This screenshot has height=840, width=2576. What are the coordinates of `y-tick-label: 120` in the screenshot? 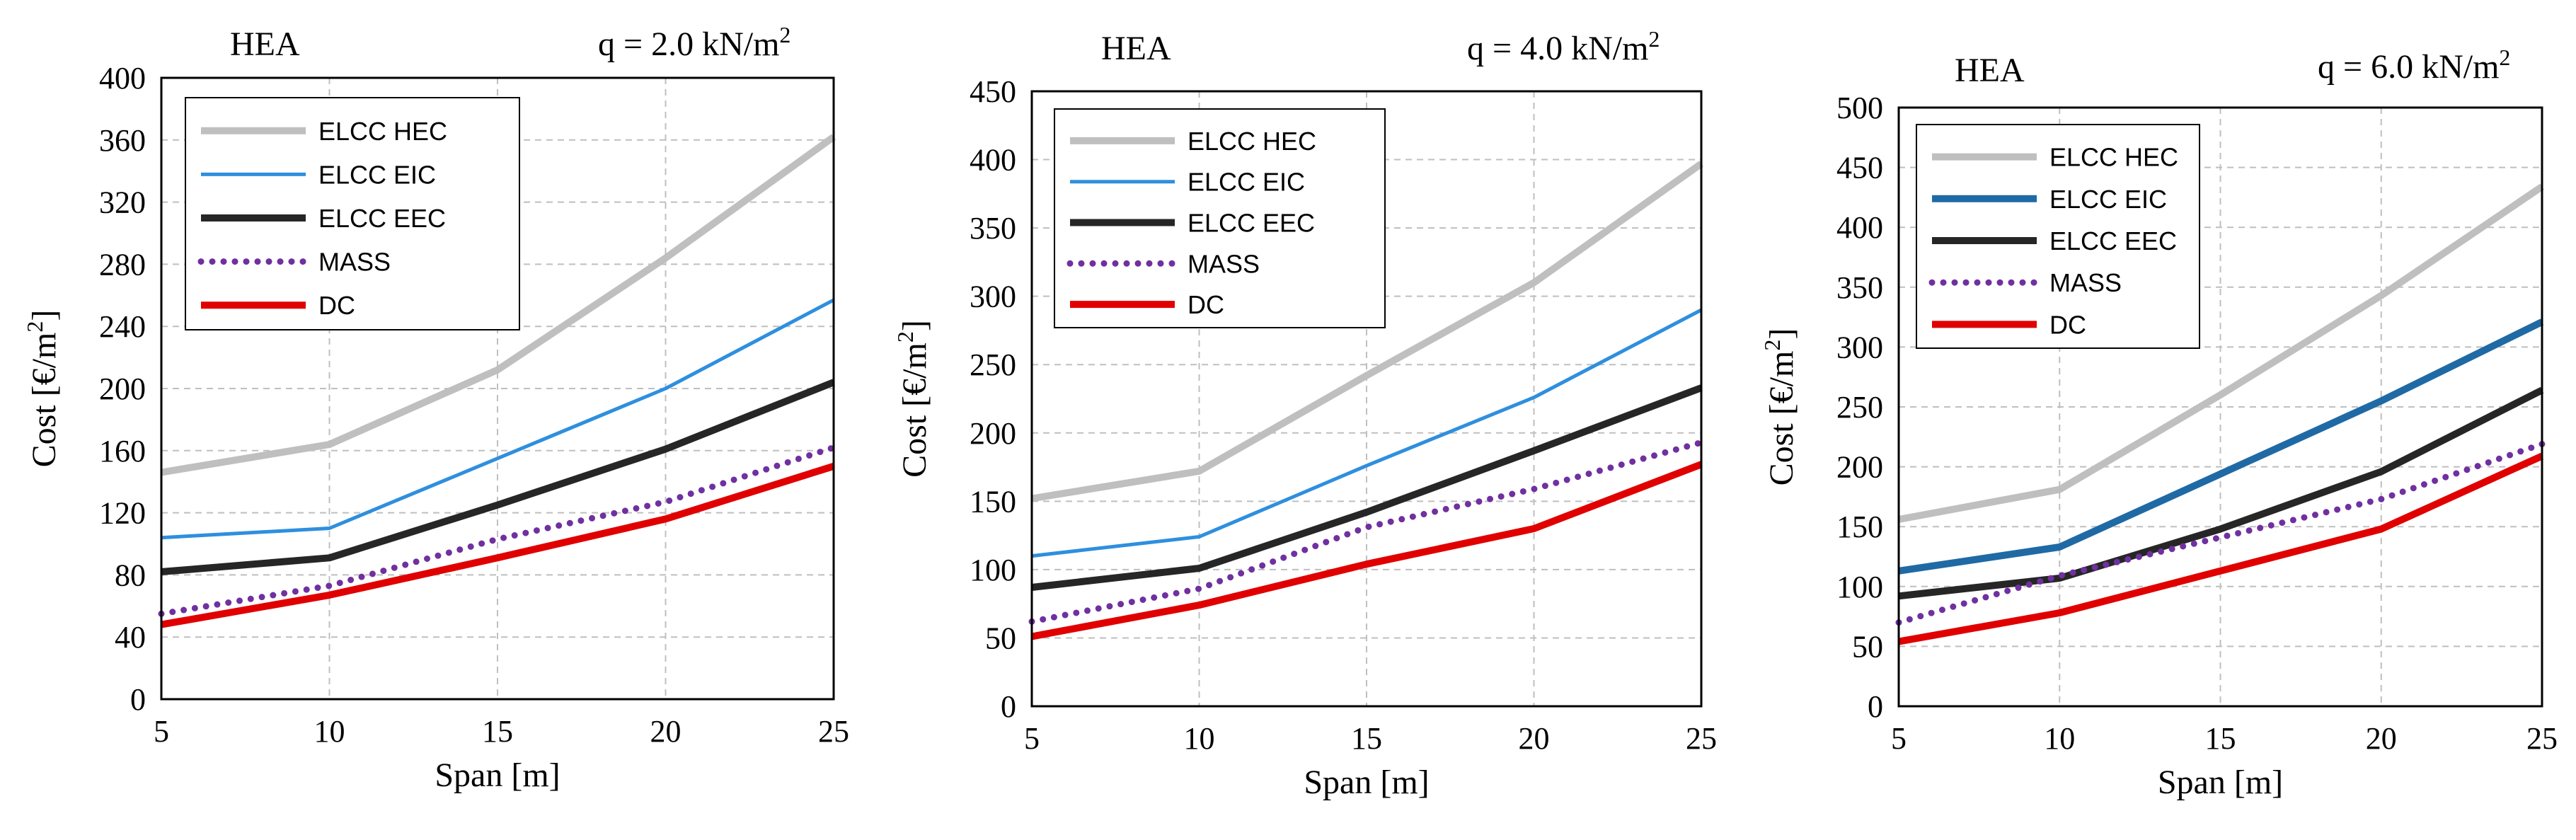 It's located at (123, 513).